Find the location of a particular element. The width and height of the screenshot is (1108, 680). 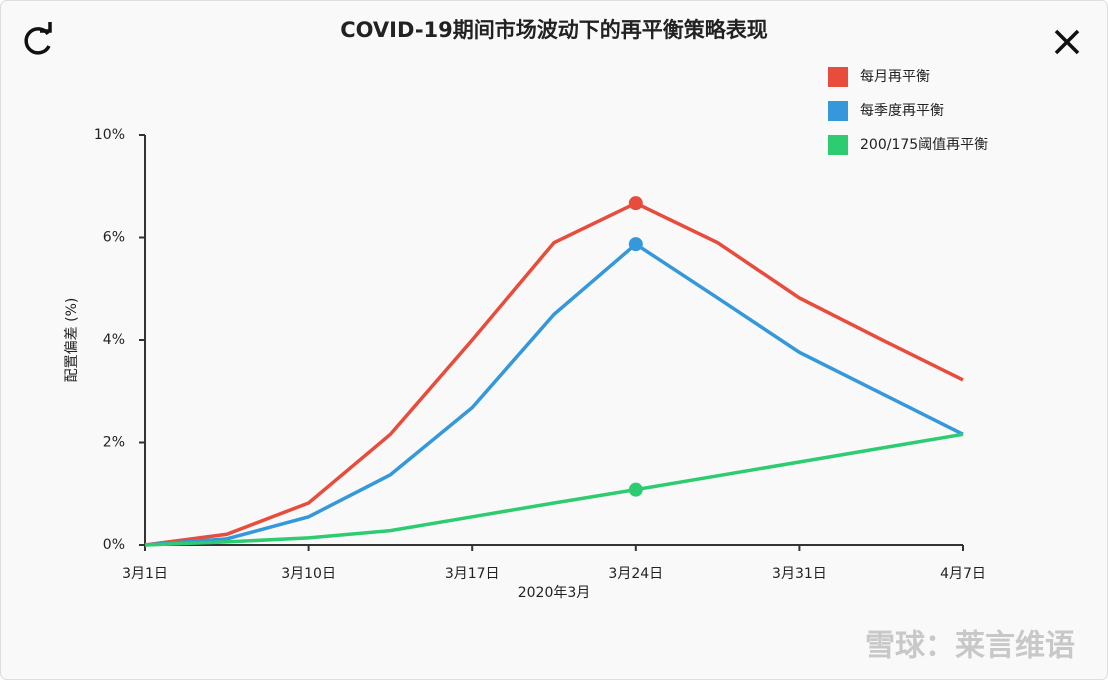

x-tick-label: 4月7日 is located at coordinates (963, 574).